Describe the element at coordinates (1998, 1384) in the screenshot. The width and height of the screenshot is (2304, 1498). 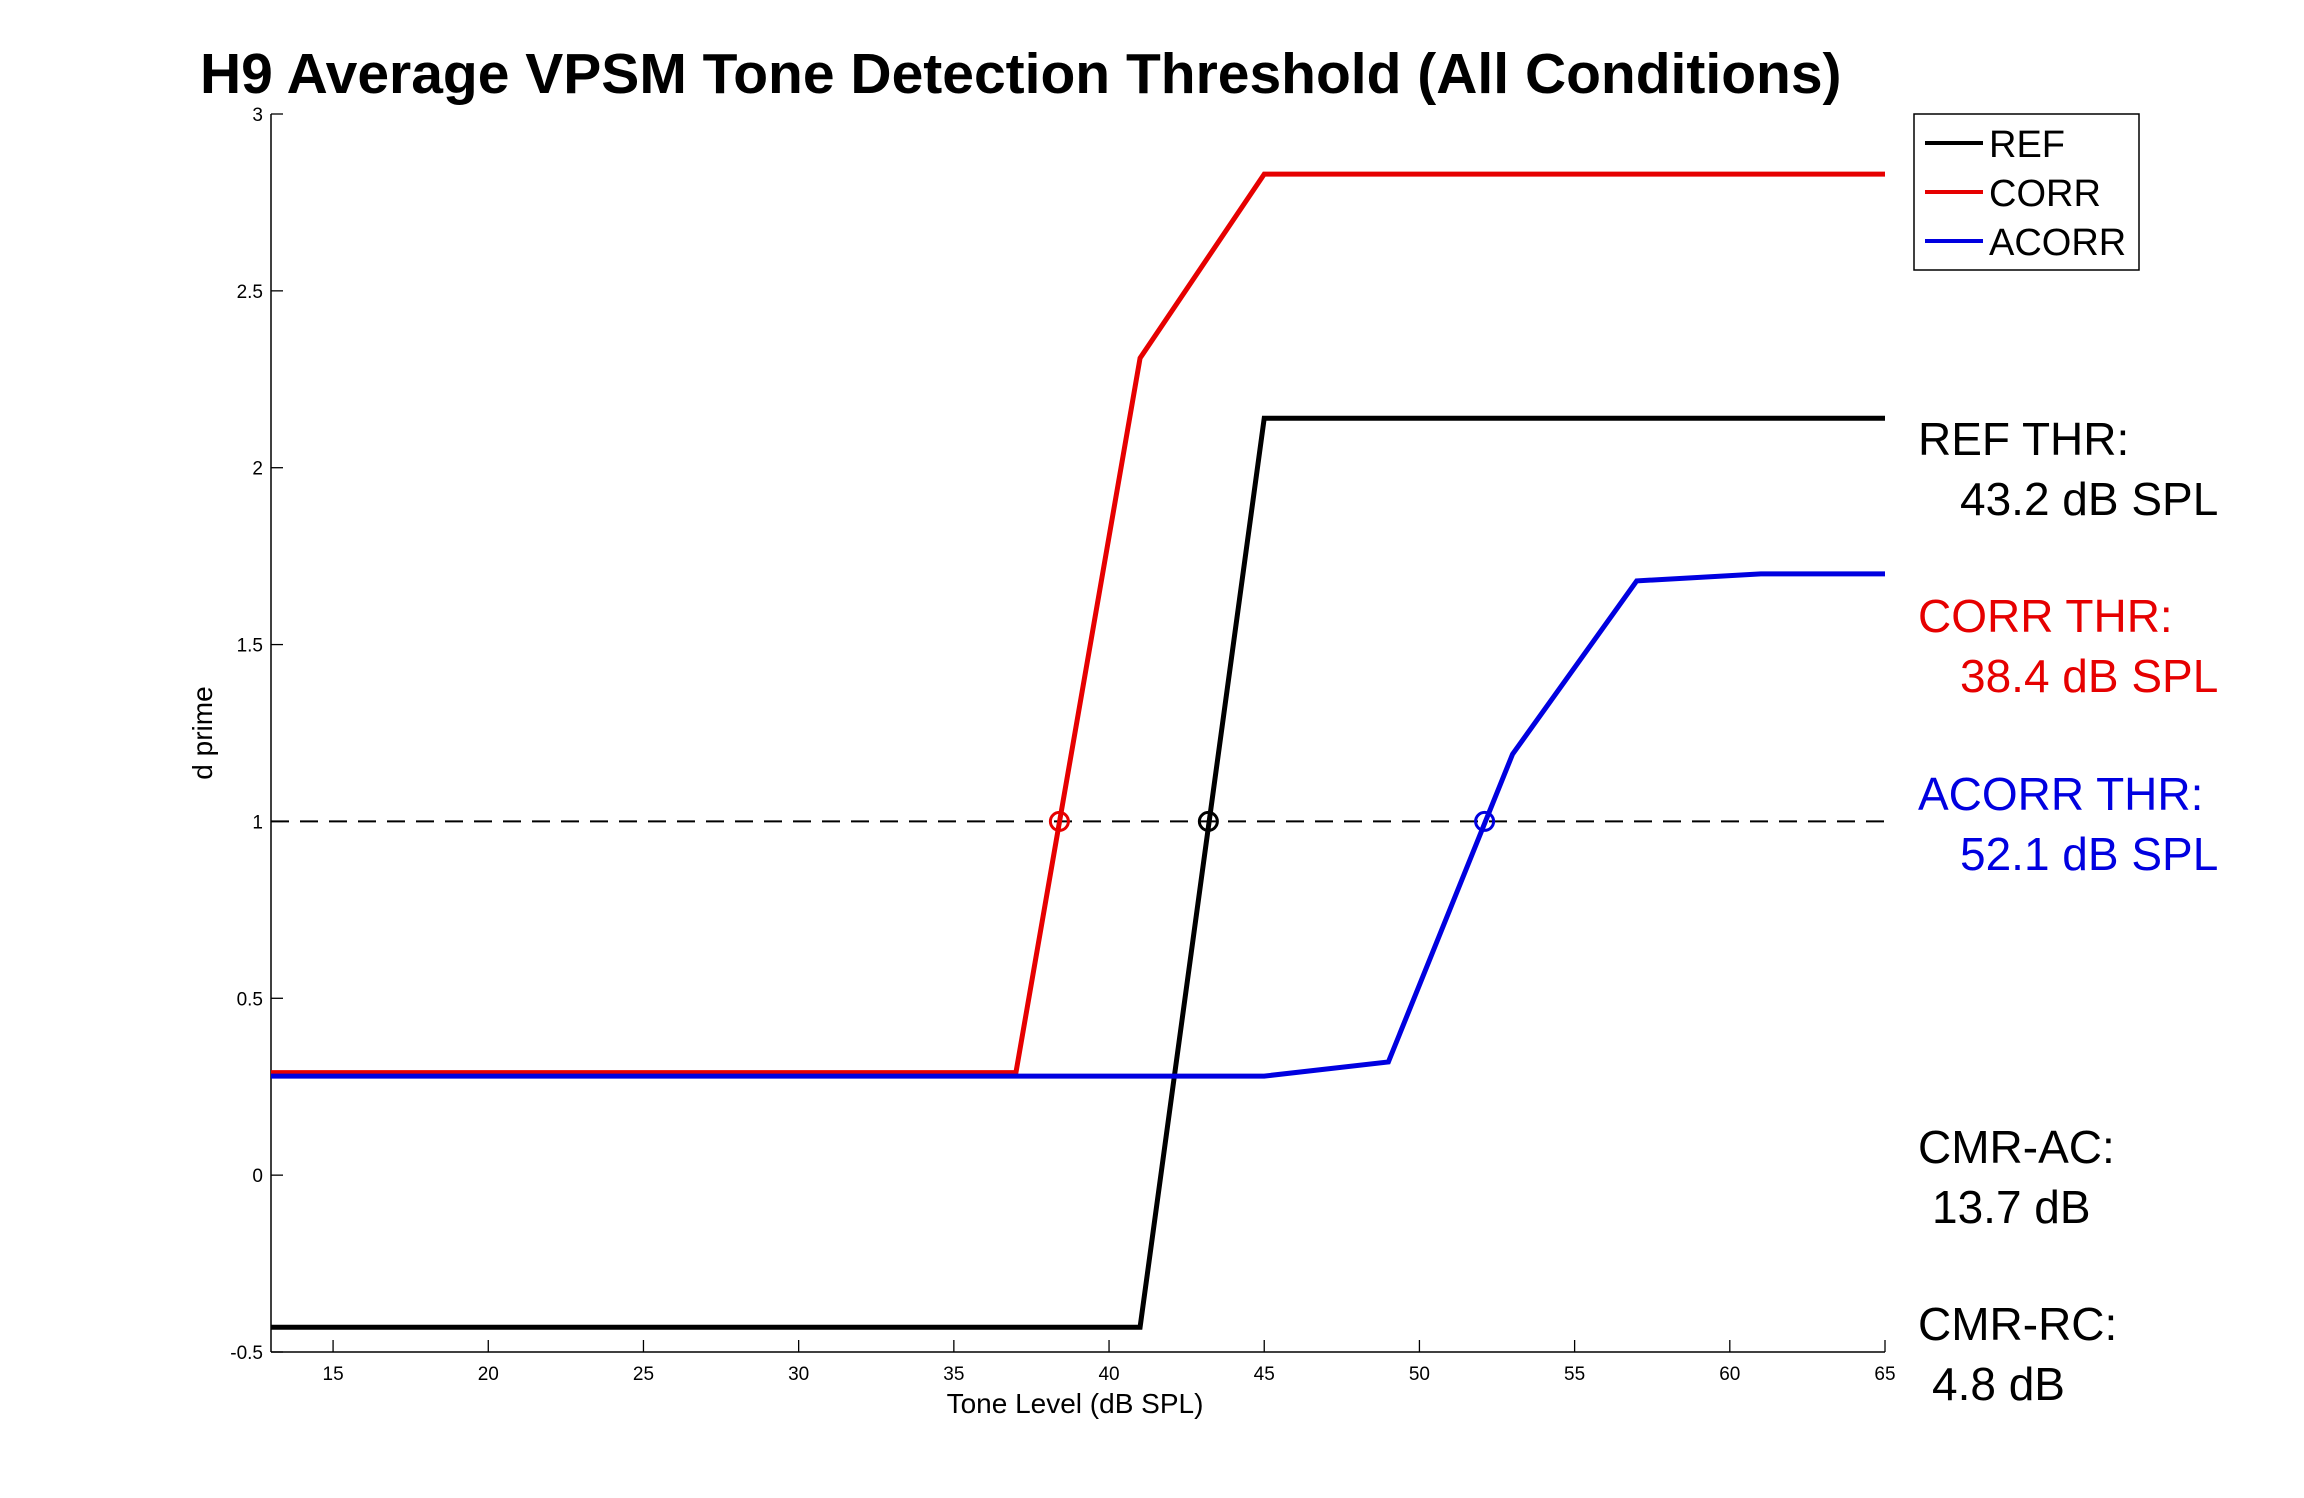
I see `annotation-cmr-rc-value: 4.8 dB` at that location.